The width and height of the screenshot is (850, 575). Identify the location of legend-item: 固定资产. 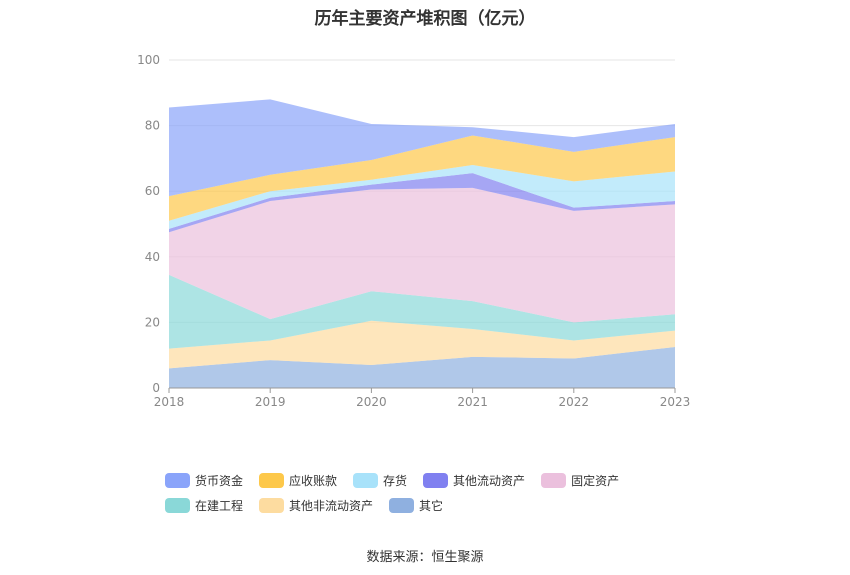
(580, 480).